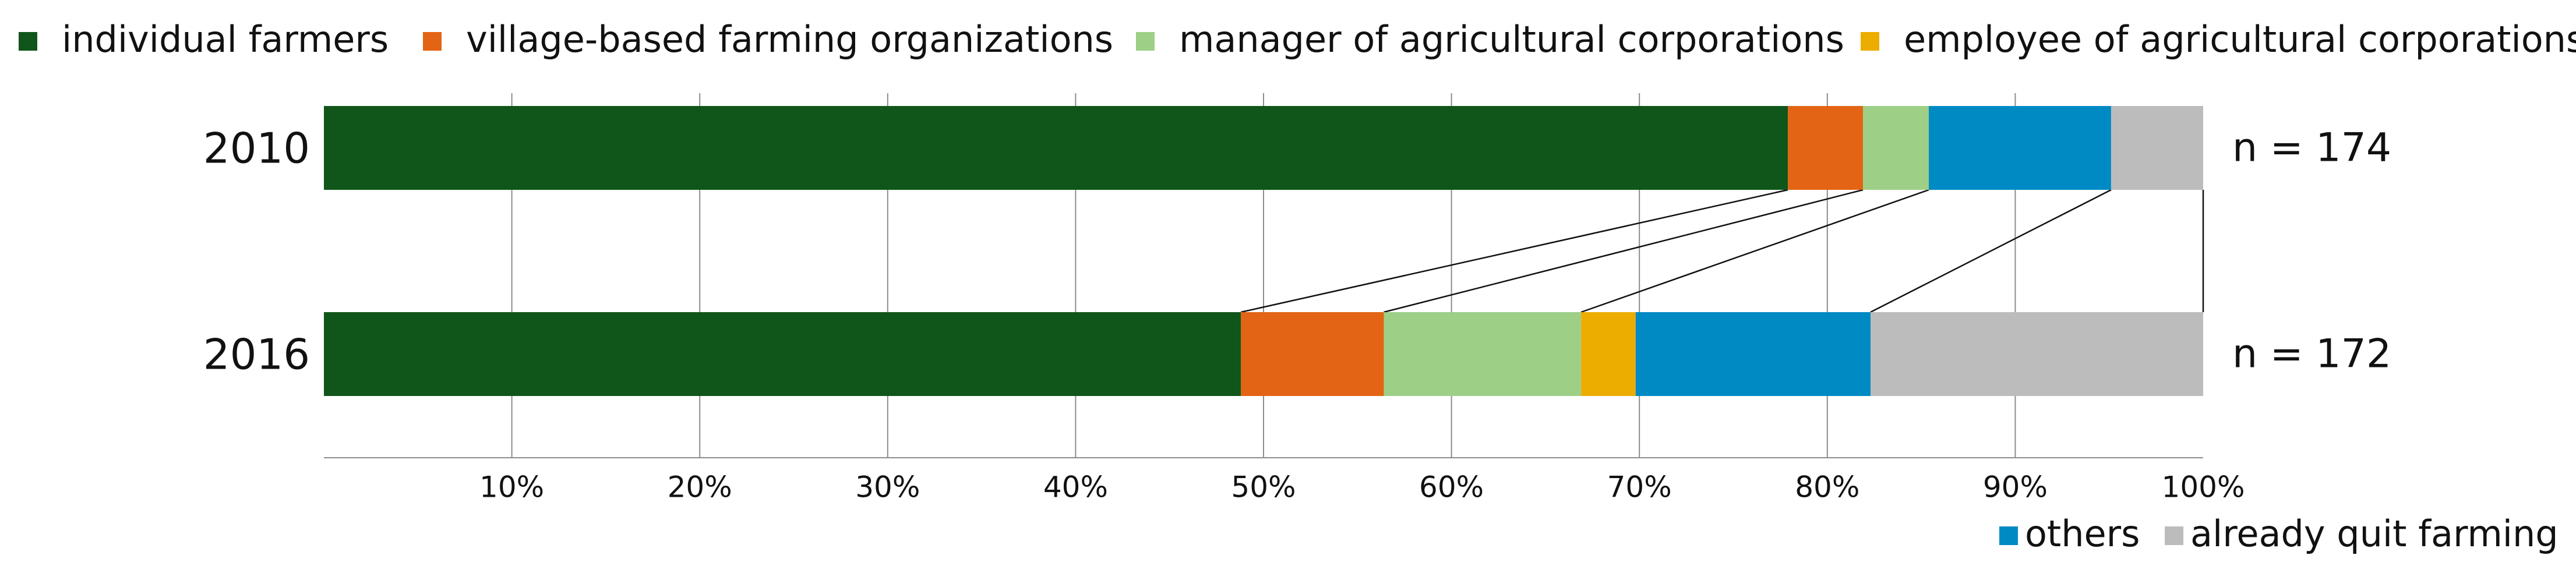  What do you see at coordinates (2311, 148) in the screenshot?
I see `sample-size-label: n = 174` at bounding box center [2311, 148].